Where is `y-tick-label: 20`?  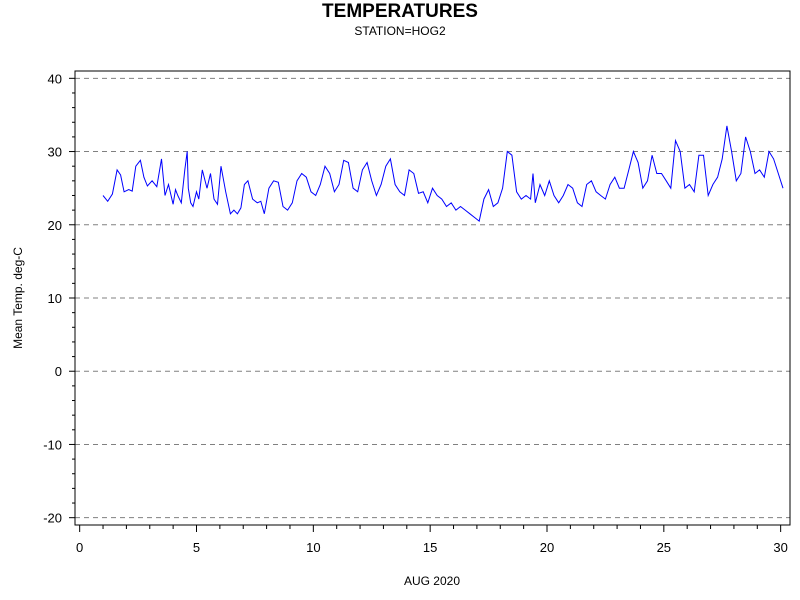 y-tick-label: 20 is located at coordinates (55, 225).